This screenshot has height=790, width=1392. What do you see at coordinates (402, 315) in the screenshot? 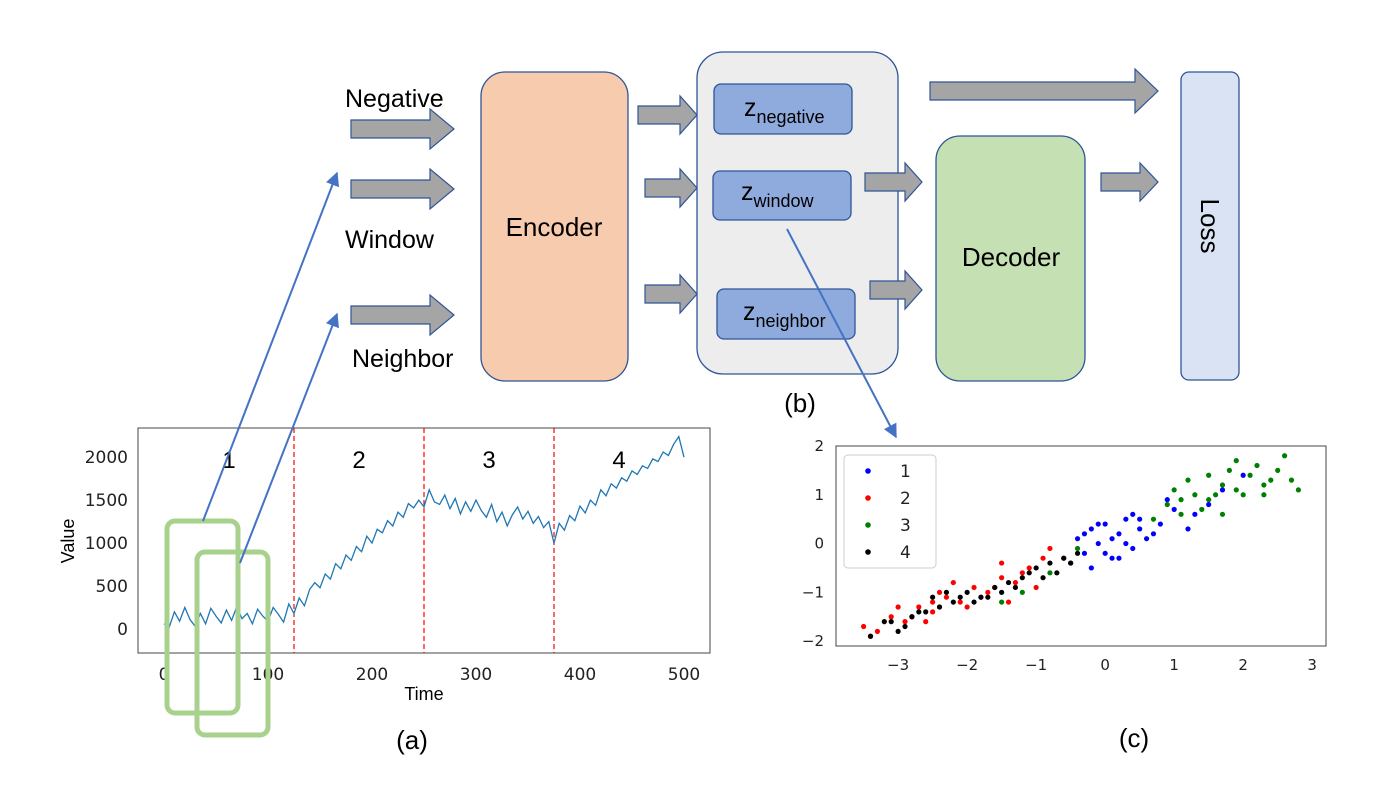
I see `input-arrow-neighbor` at bounding box center [402, 315].